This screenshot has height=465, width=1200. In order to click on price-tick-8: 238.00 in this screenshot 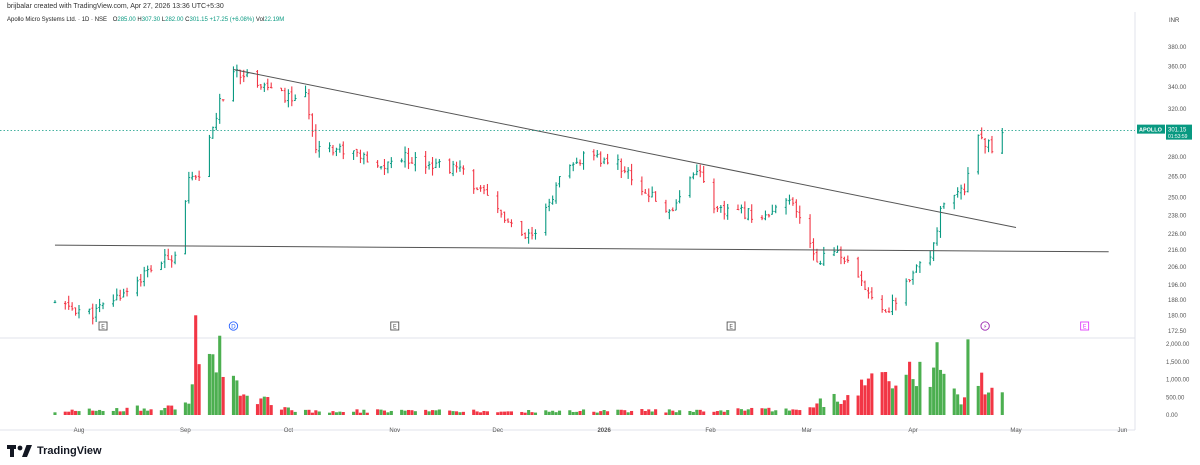, I will do `click(1177, 216)`.